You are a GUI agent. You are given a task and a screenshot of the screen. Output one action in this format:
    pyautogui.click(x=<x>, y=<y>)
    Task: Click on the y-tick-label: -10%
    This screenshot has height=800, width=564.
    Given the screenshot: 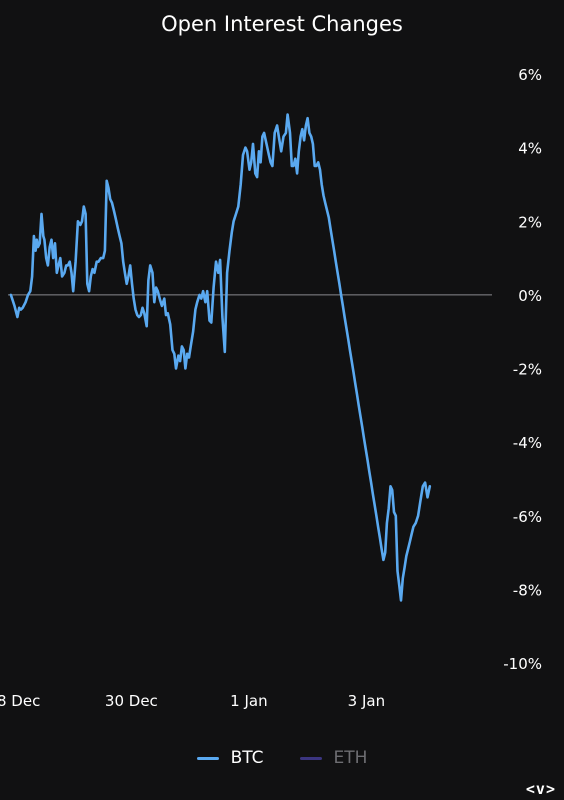 What is the action you would take?
    pyautogui.click(x=522, y=664)
    